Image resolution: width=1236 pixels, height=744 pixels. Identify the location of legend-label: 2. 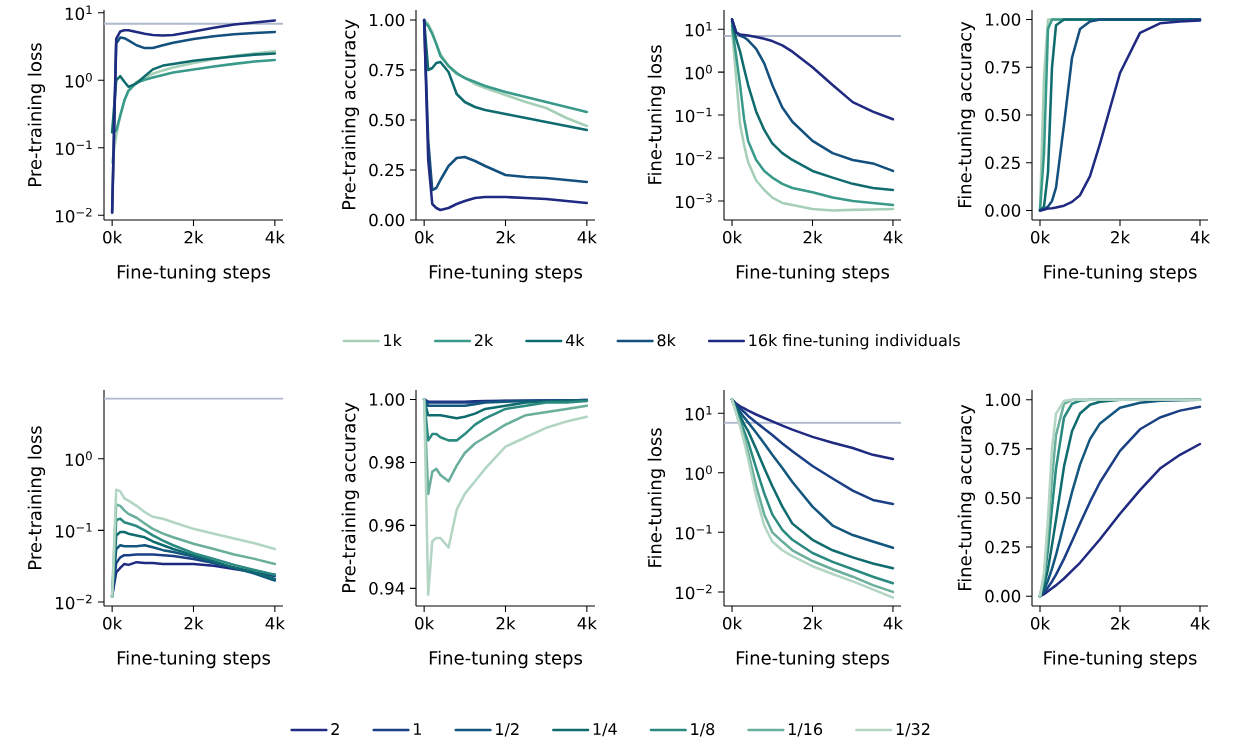
(335, 729).